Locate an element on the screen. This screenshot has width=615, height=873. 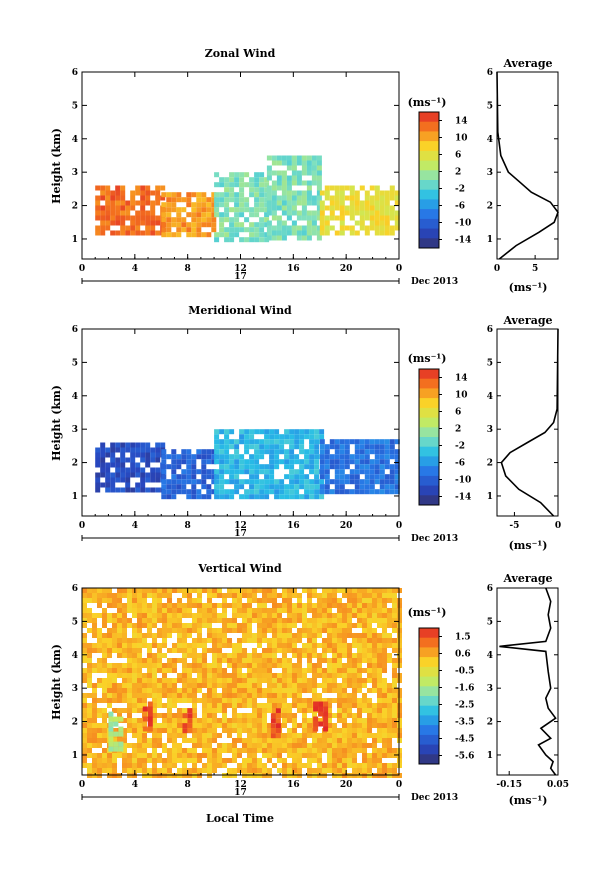
y-tick-label: 6 is located at coordinates (75, 73).